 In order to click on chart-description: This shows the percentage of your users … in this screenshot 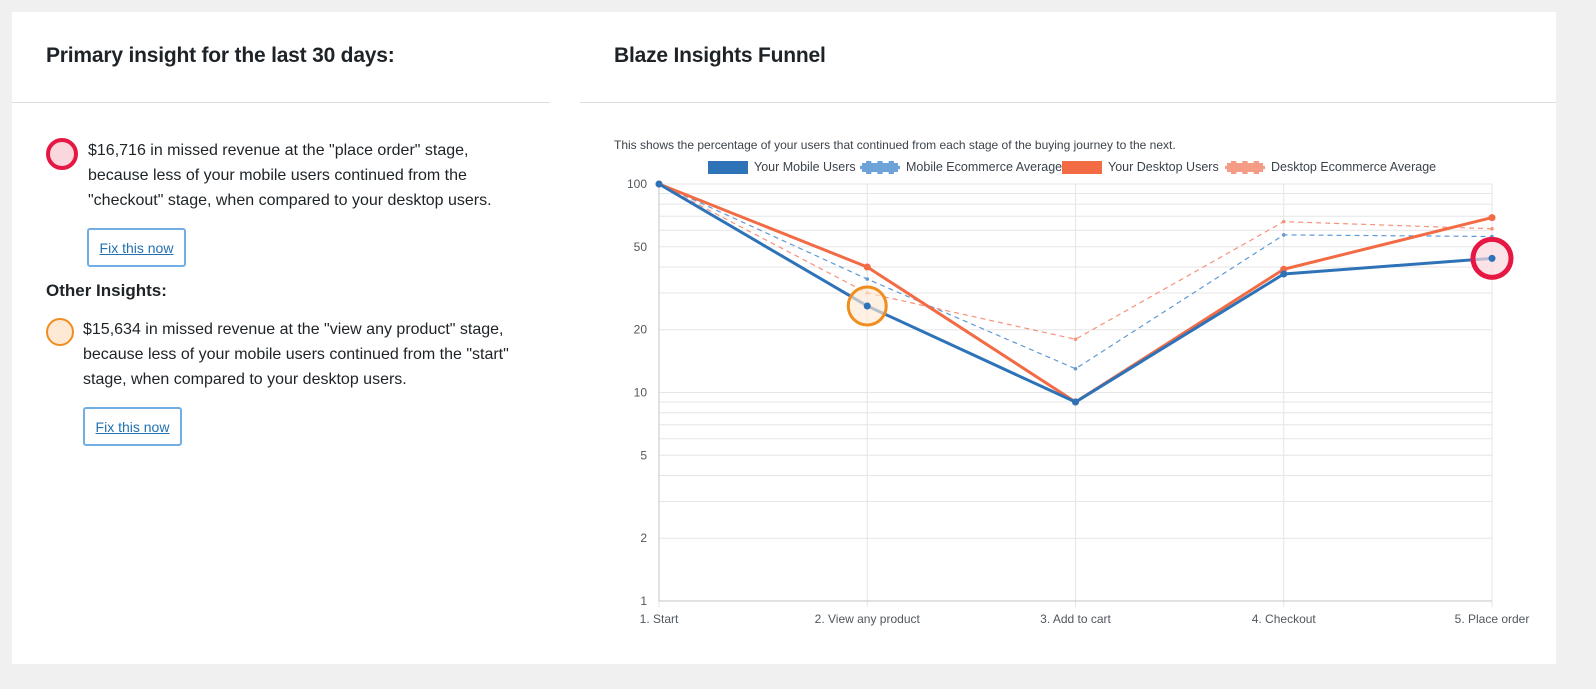, I will do `click(895, 145)`.